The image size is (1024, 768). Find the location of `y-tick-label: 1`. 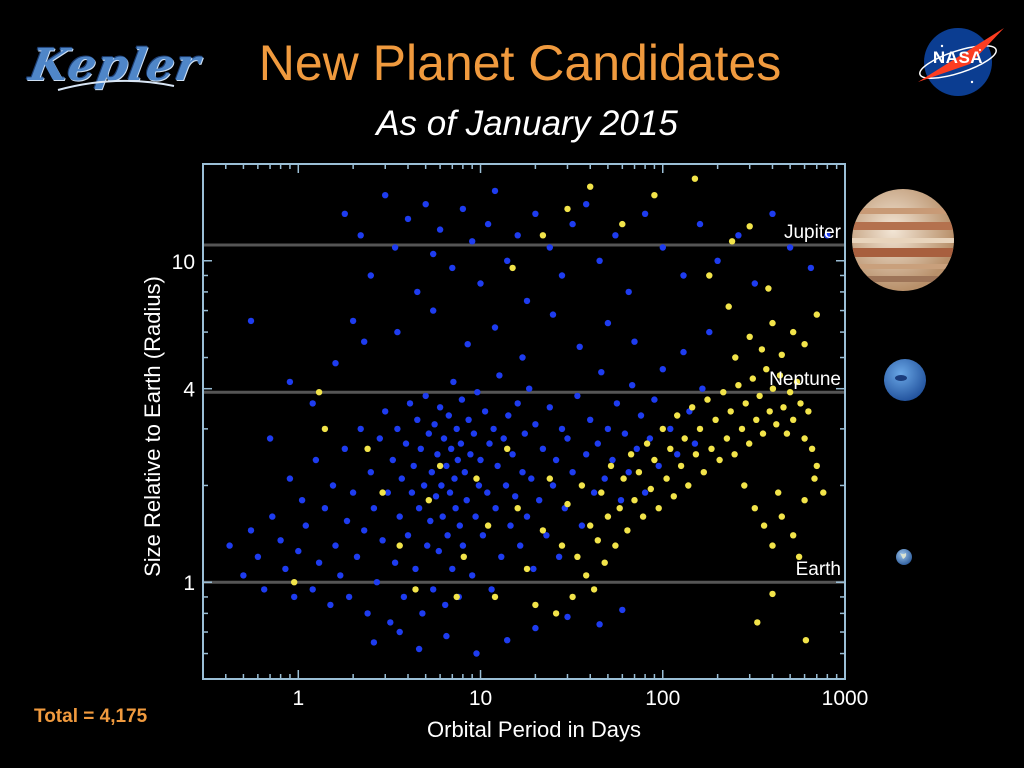

y-tick-label: 1 is located at coordinates (189, 583).